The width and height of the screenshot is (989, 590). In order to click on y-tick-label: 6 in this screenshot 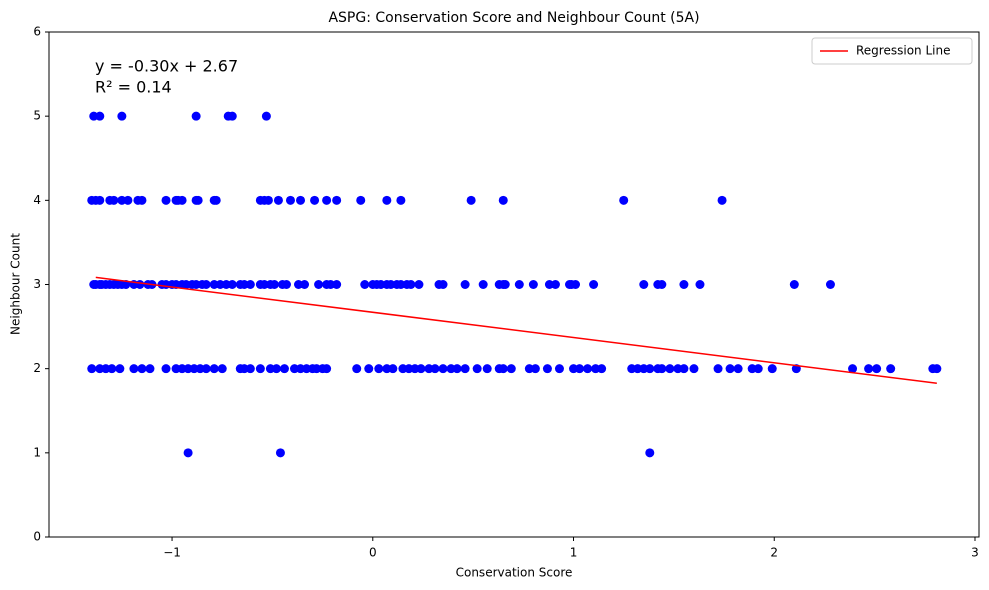, I will do `click(37, 32)`.